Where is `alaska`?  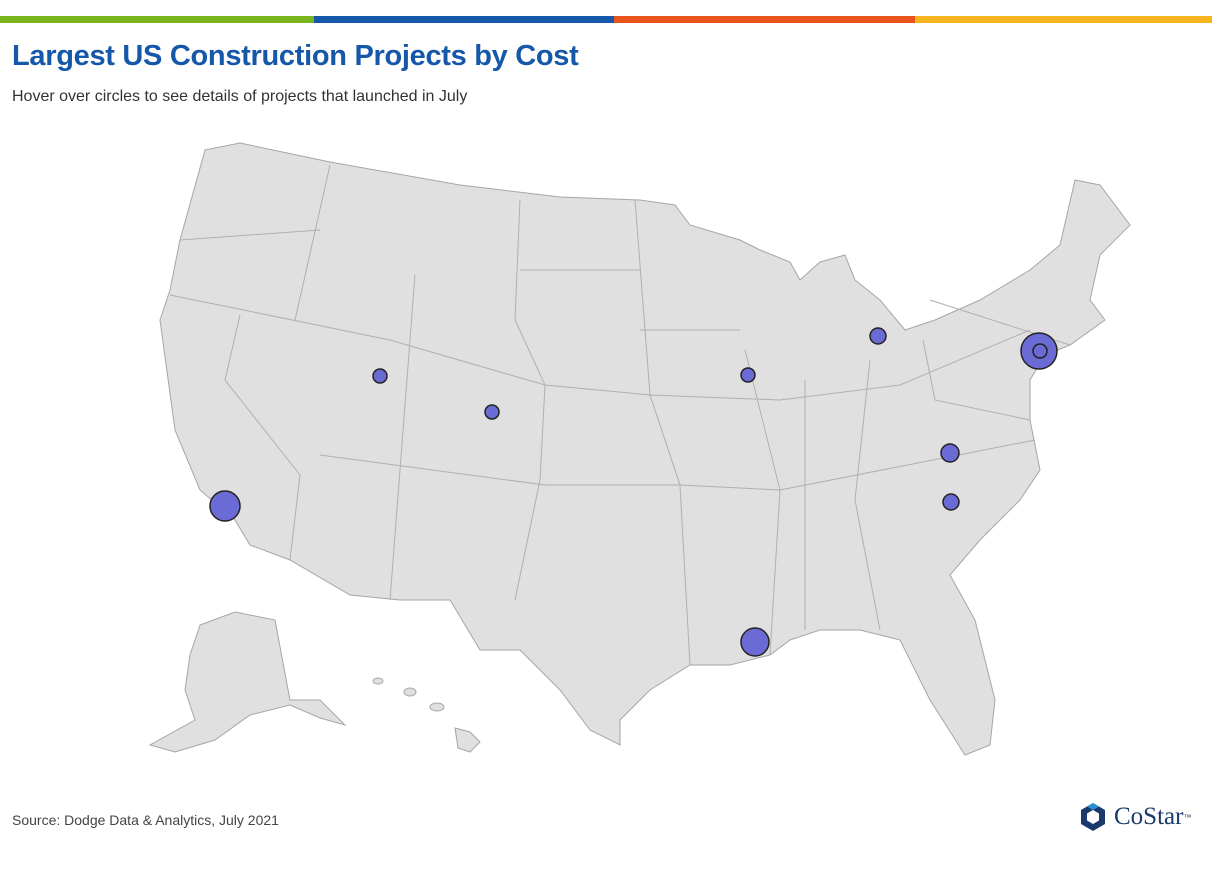
alaska is located at coordinates (247, 682).